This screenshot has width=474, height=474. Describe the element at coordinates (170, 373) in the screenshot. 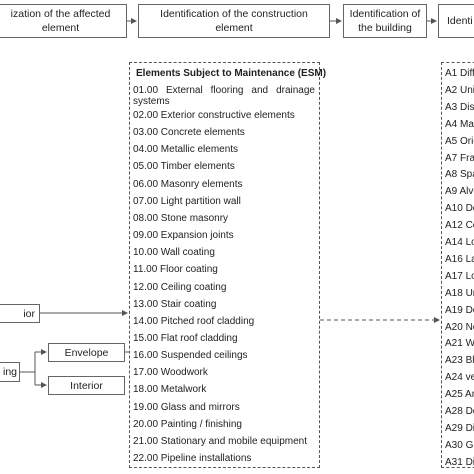

I see `esm-item: 17.00 Woodwork` at that location.